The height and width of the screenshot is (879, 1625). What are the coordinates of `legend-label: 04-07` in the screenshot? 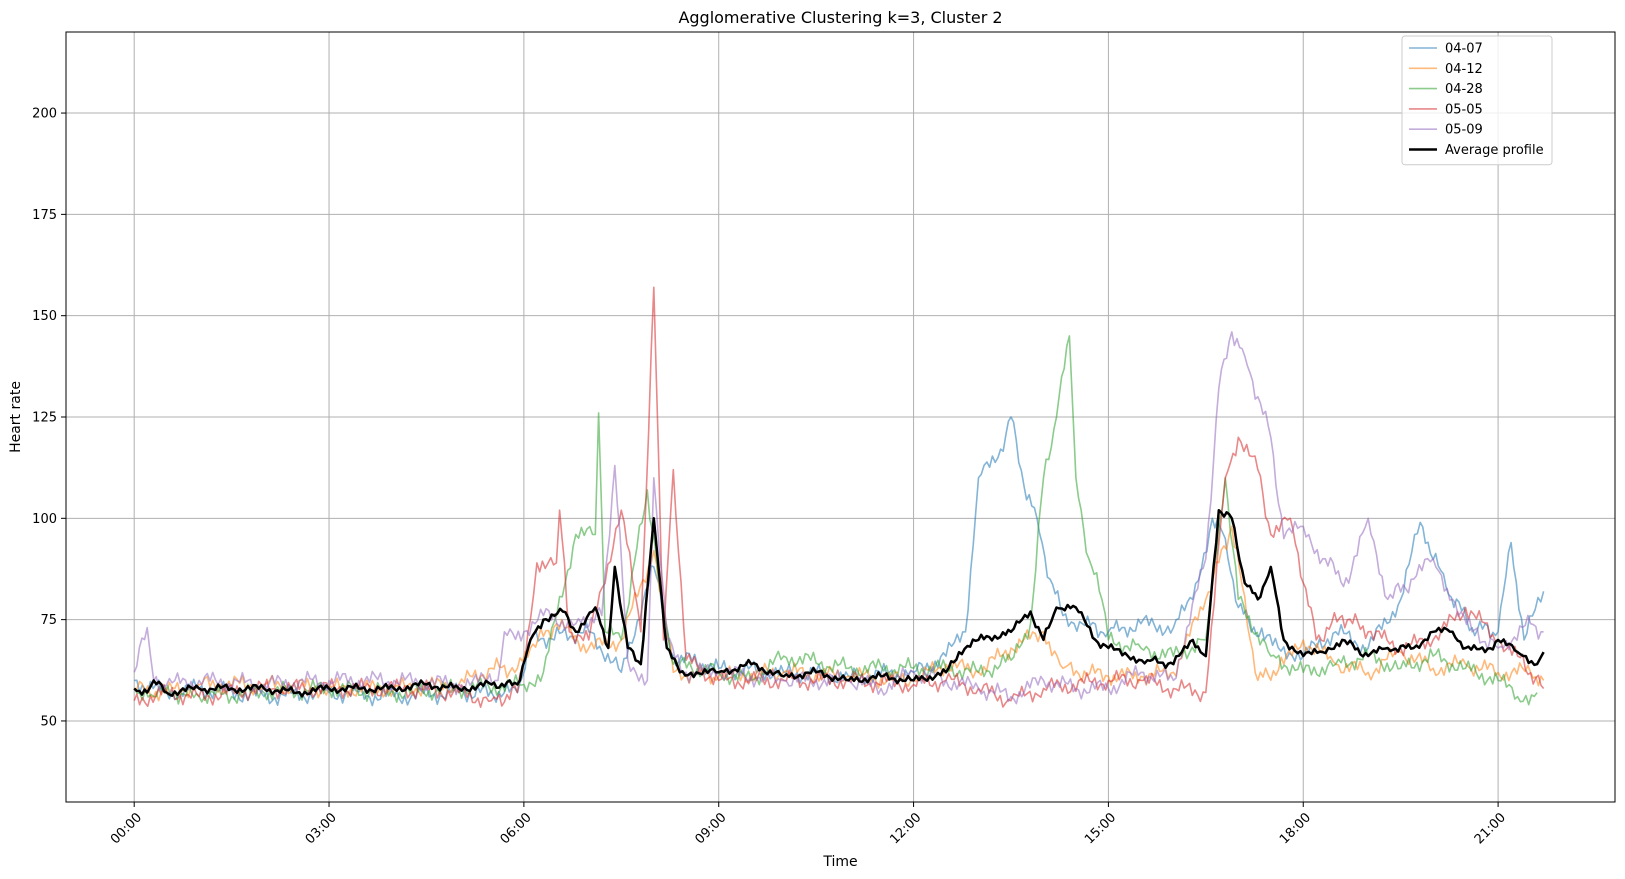 It's located at (1464, 49).